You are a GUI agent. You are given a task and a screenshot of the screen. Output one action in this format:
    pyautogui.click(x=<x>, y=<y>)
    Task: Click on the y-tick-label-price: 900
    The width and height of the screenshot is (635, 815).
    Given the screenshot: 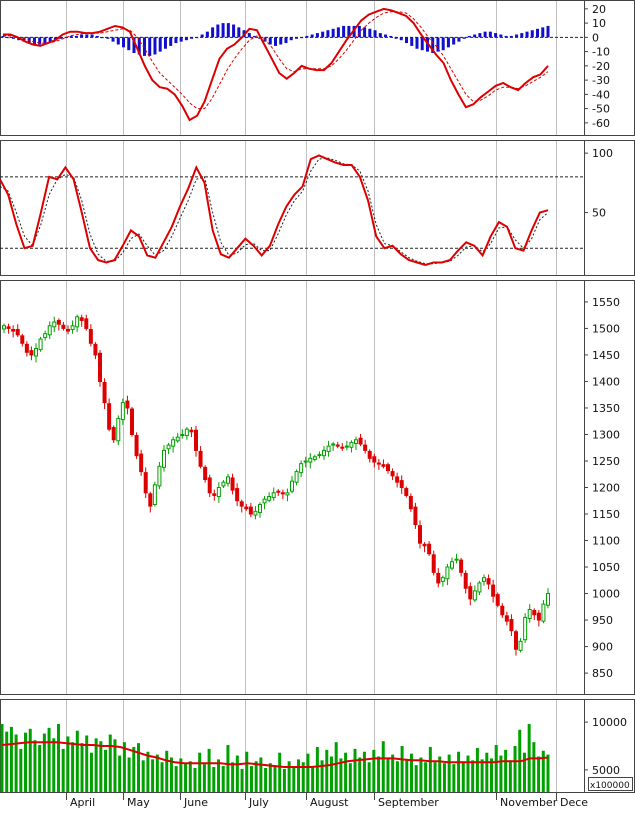 What is the action you would take?
    pyautogui.click(x=602, y=647)
    